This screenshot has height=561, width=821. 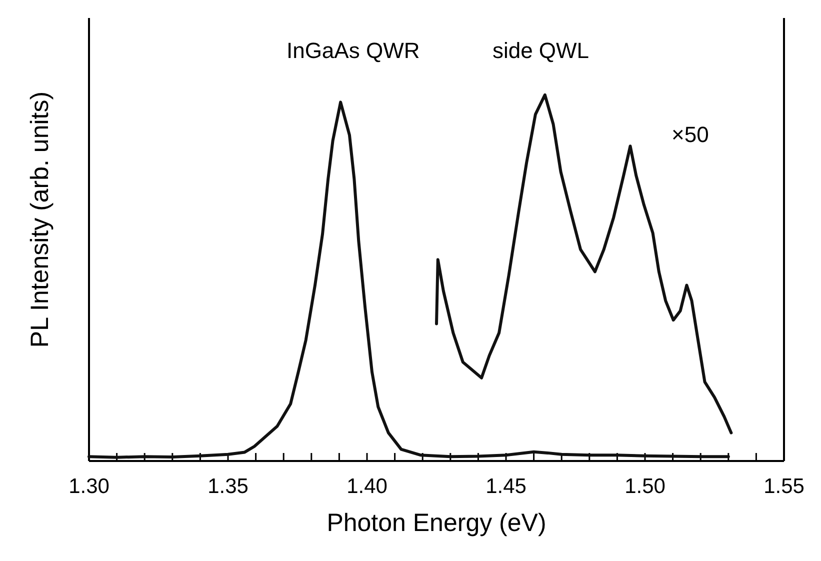 I want to click on x-tick-label: 1.40, so click(x=367, y=486).